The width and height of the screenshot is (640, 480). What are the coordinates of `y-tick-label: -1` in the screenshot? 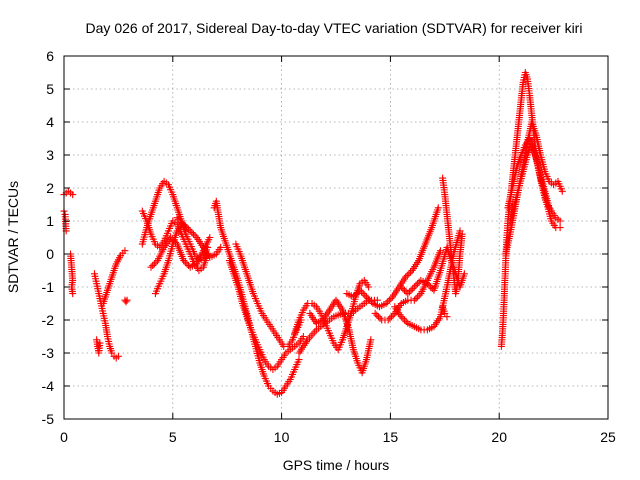 It's located at (48, 287).